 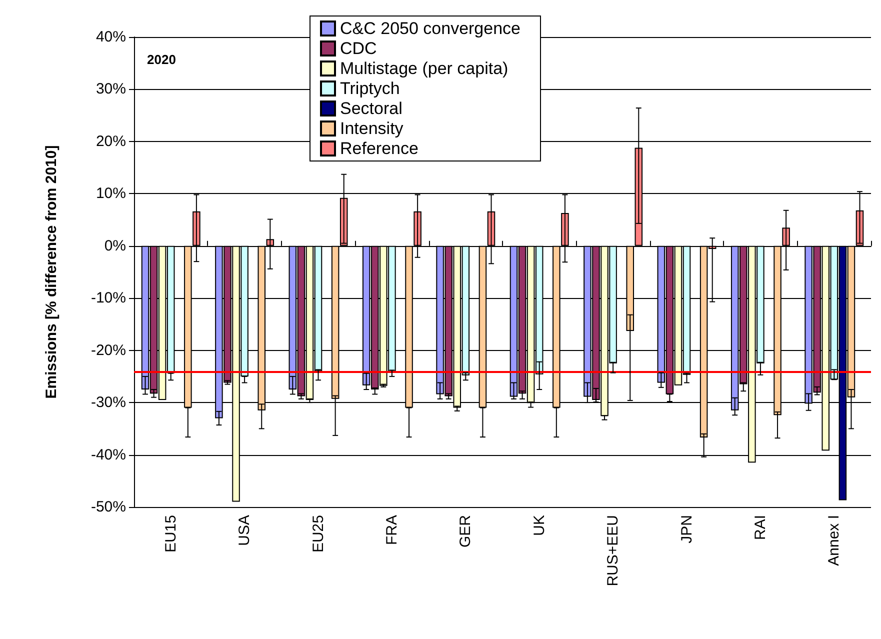 I want to click on x-tick-label: EU15, so click(x=171, y=534).